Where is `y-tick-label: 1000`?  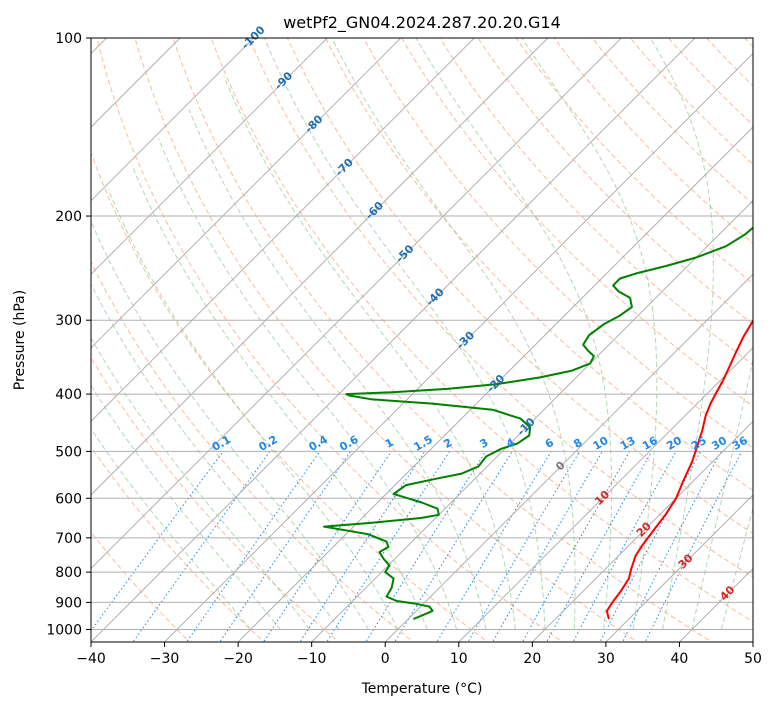
y-tick-label: 1000 is located at coordinates (64, 630).